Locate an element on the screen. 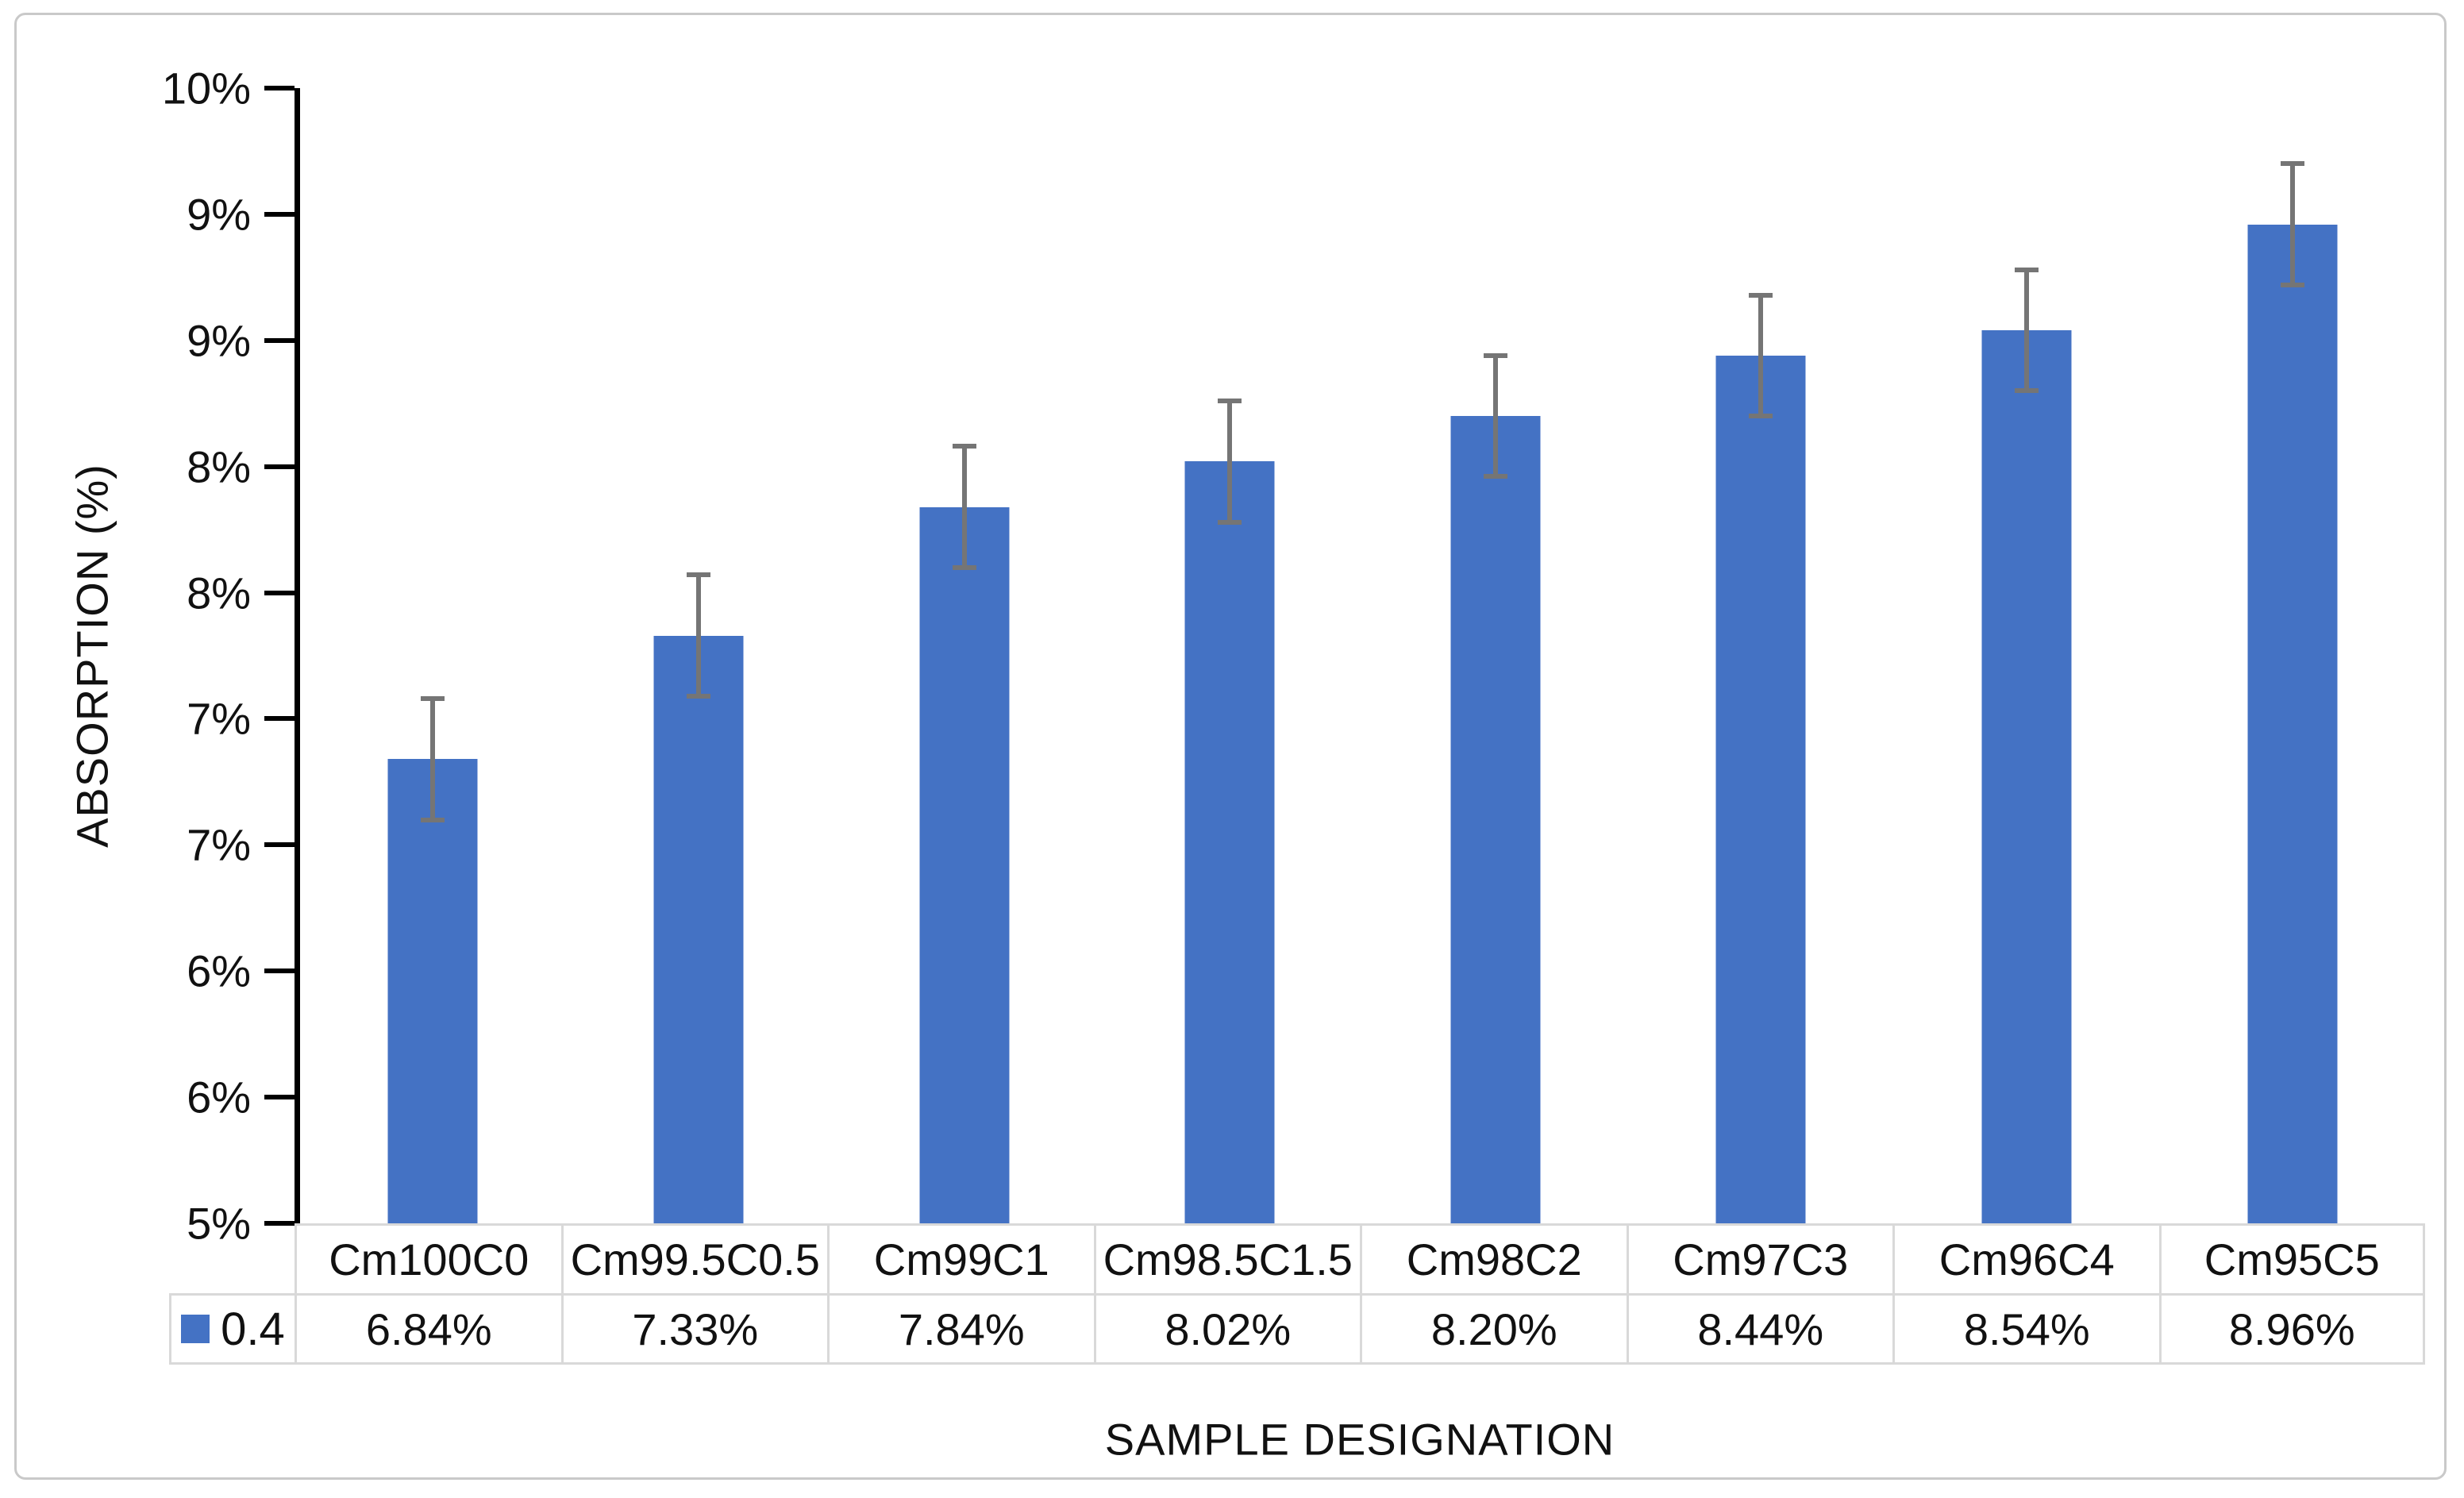 This screenshot has height=1498, width=2464. table-value-cell: 7.33% is located at coordinates (693, 1329).